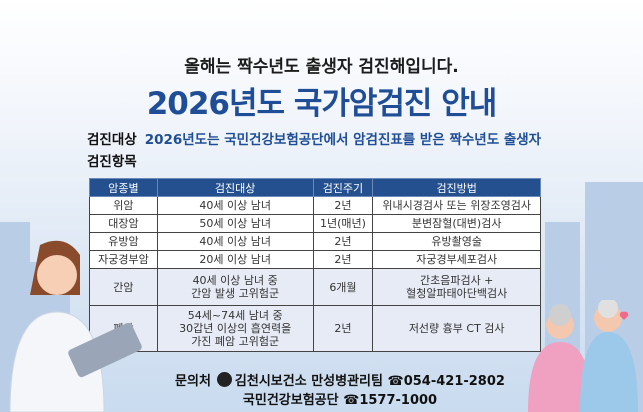 The width and height of the screenshot is (643, 412). What do you see at coordinates (235, 287) in the screenshot?
I see `table-cell: 40세 이상 남녀 중 간암 발생 고위험군` at bounding box center [235, 287].